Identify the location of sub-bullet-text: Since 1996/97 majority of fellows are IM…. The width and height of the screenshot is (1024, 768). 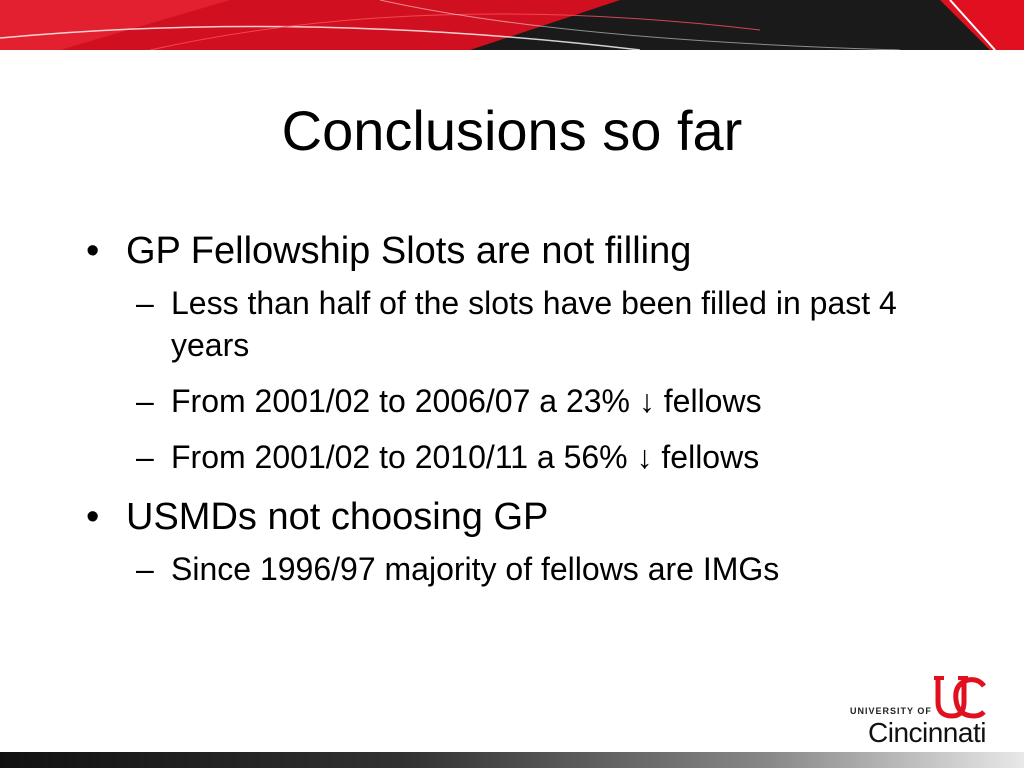
(475, 569).